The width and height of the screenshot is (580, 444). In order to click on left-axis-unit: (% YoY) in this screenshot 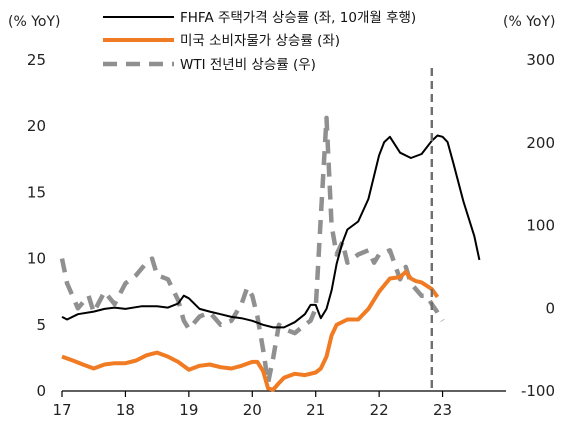, I will do `click(34, 22)`.